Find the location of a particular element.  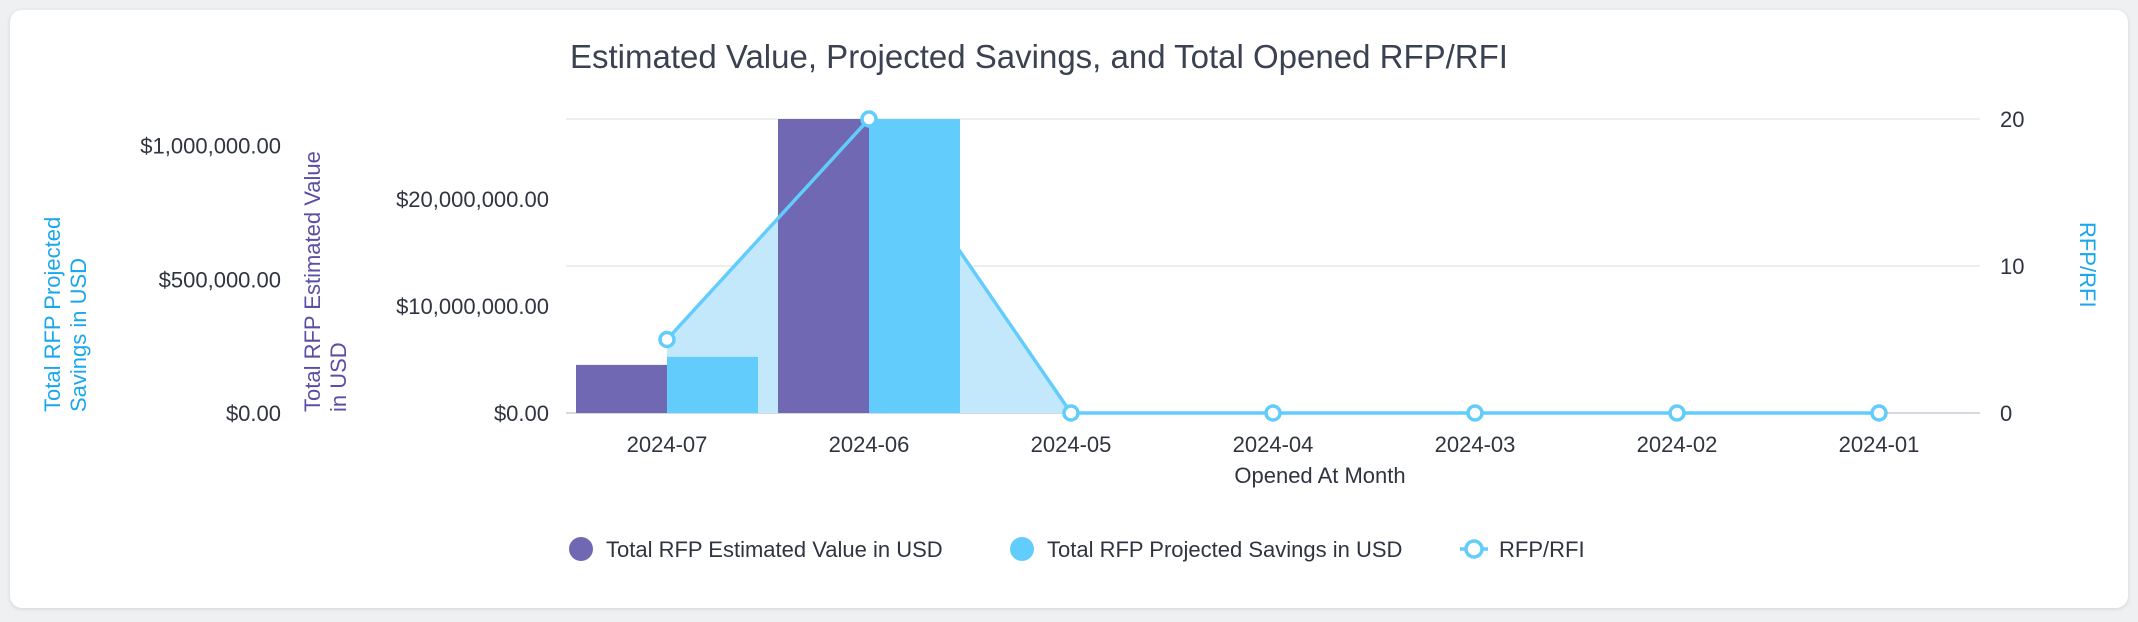

y-tick-savings: $0.00 is located at coordinates (253, 413).